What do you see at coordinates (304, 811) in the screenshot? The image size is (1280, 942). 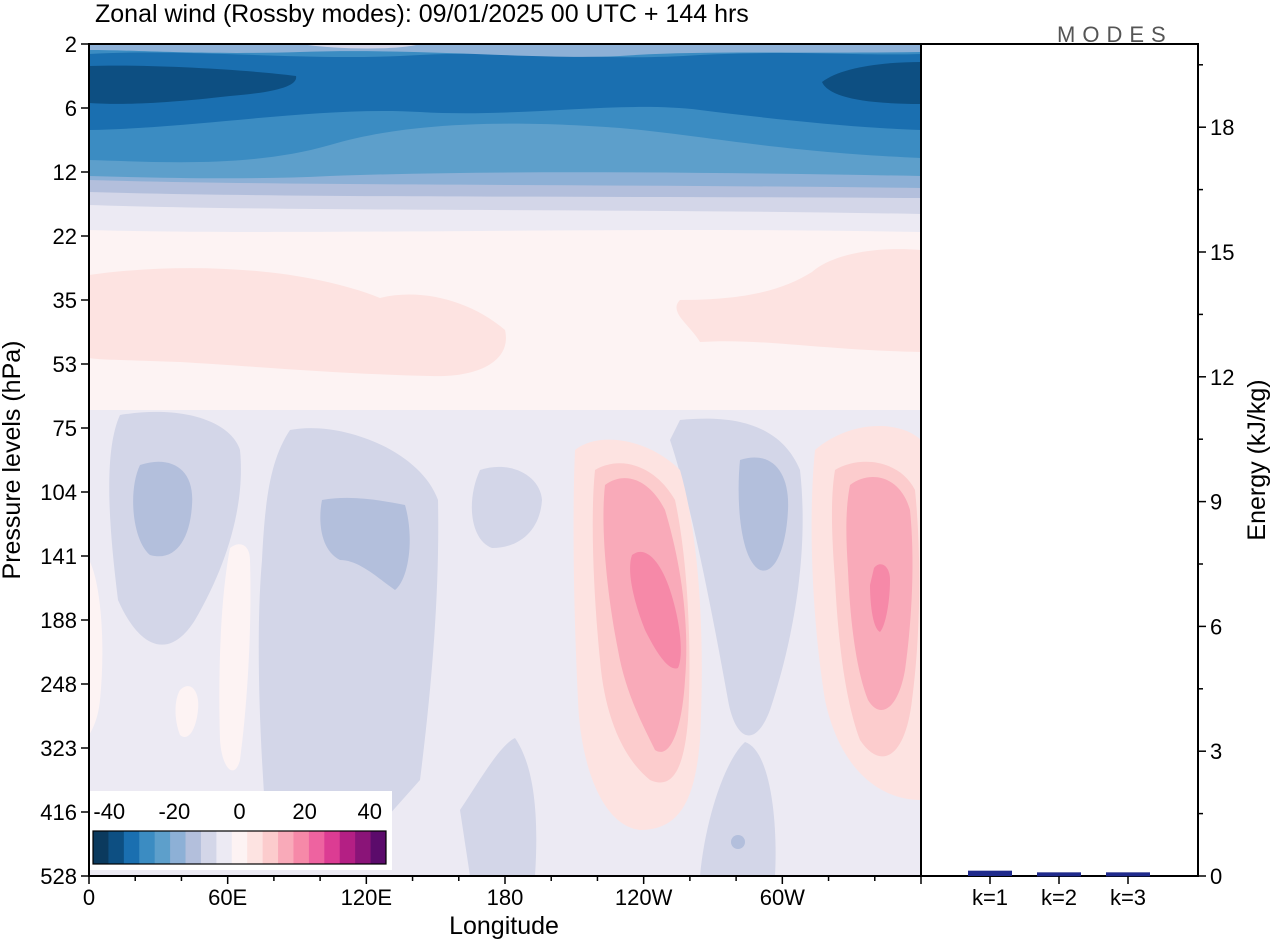 I see `colorbar-label: 20` at bounding box center [304, 811].